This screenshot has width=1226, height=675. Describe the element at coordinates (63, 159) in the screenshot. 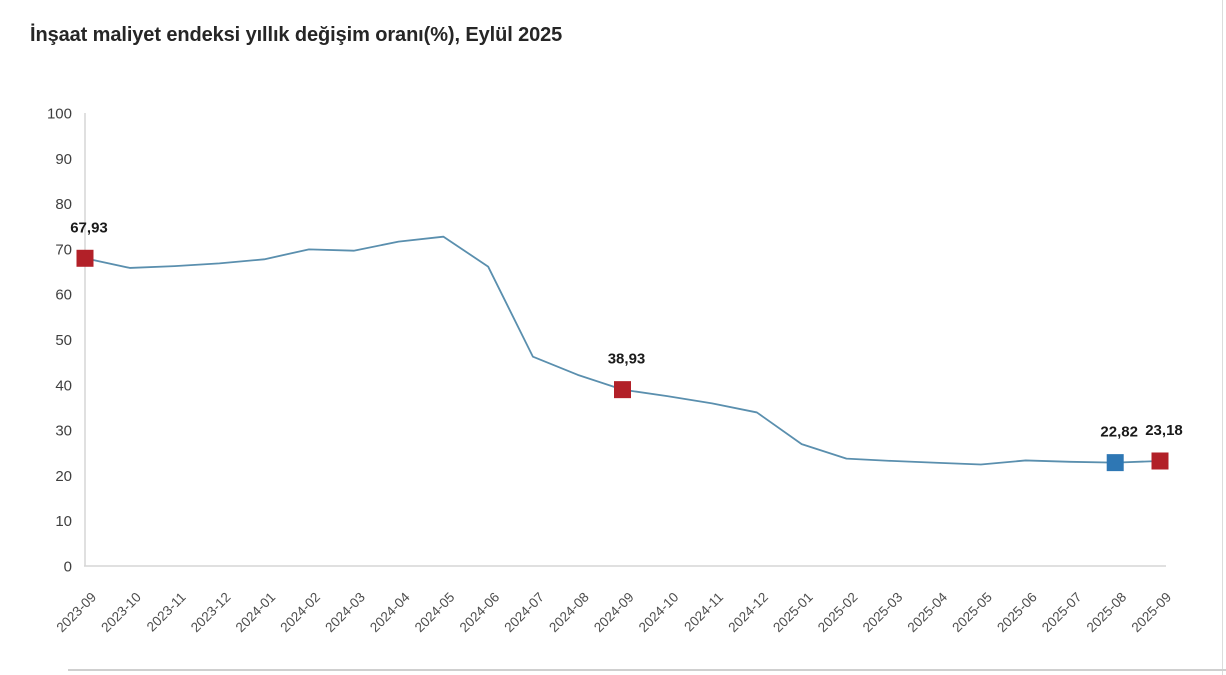

I see `y-axis-tick-label: 90` at that location.